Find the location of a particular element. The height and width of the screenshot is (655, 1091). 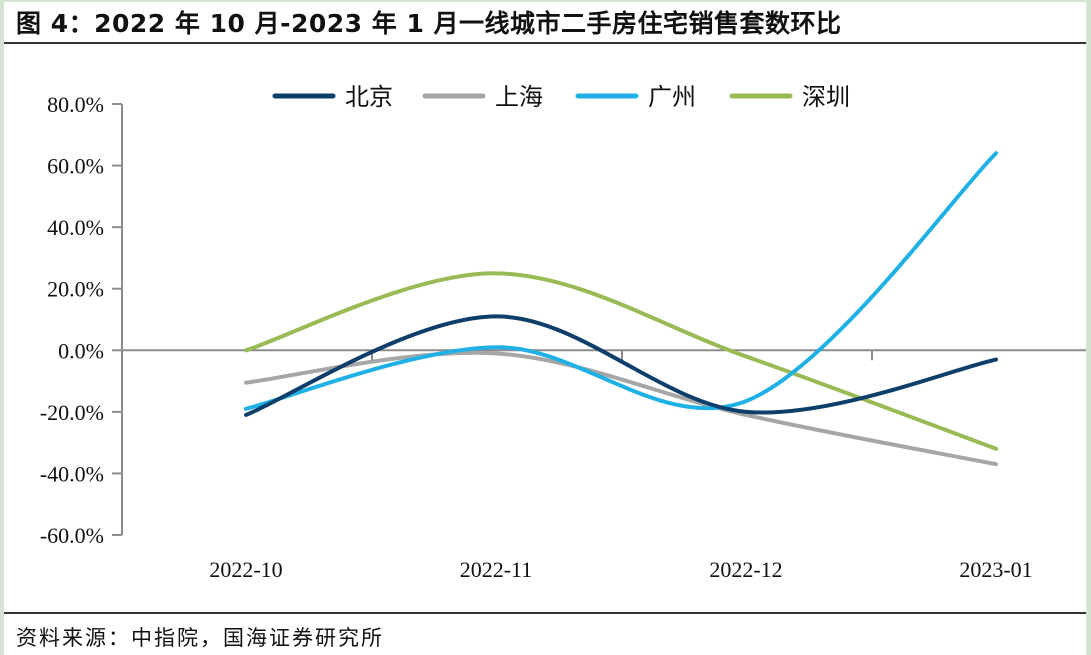

legend: 北京 上海 广州 深圳 is located at coordinates (561, 97).